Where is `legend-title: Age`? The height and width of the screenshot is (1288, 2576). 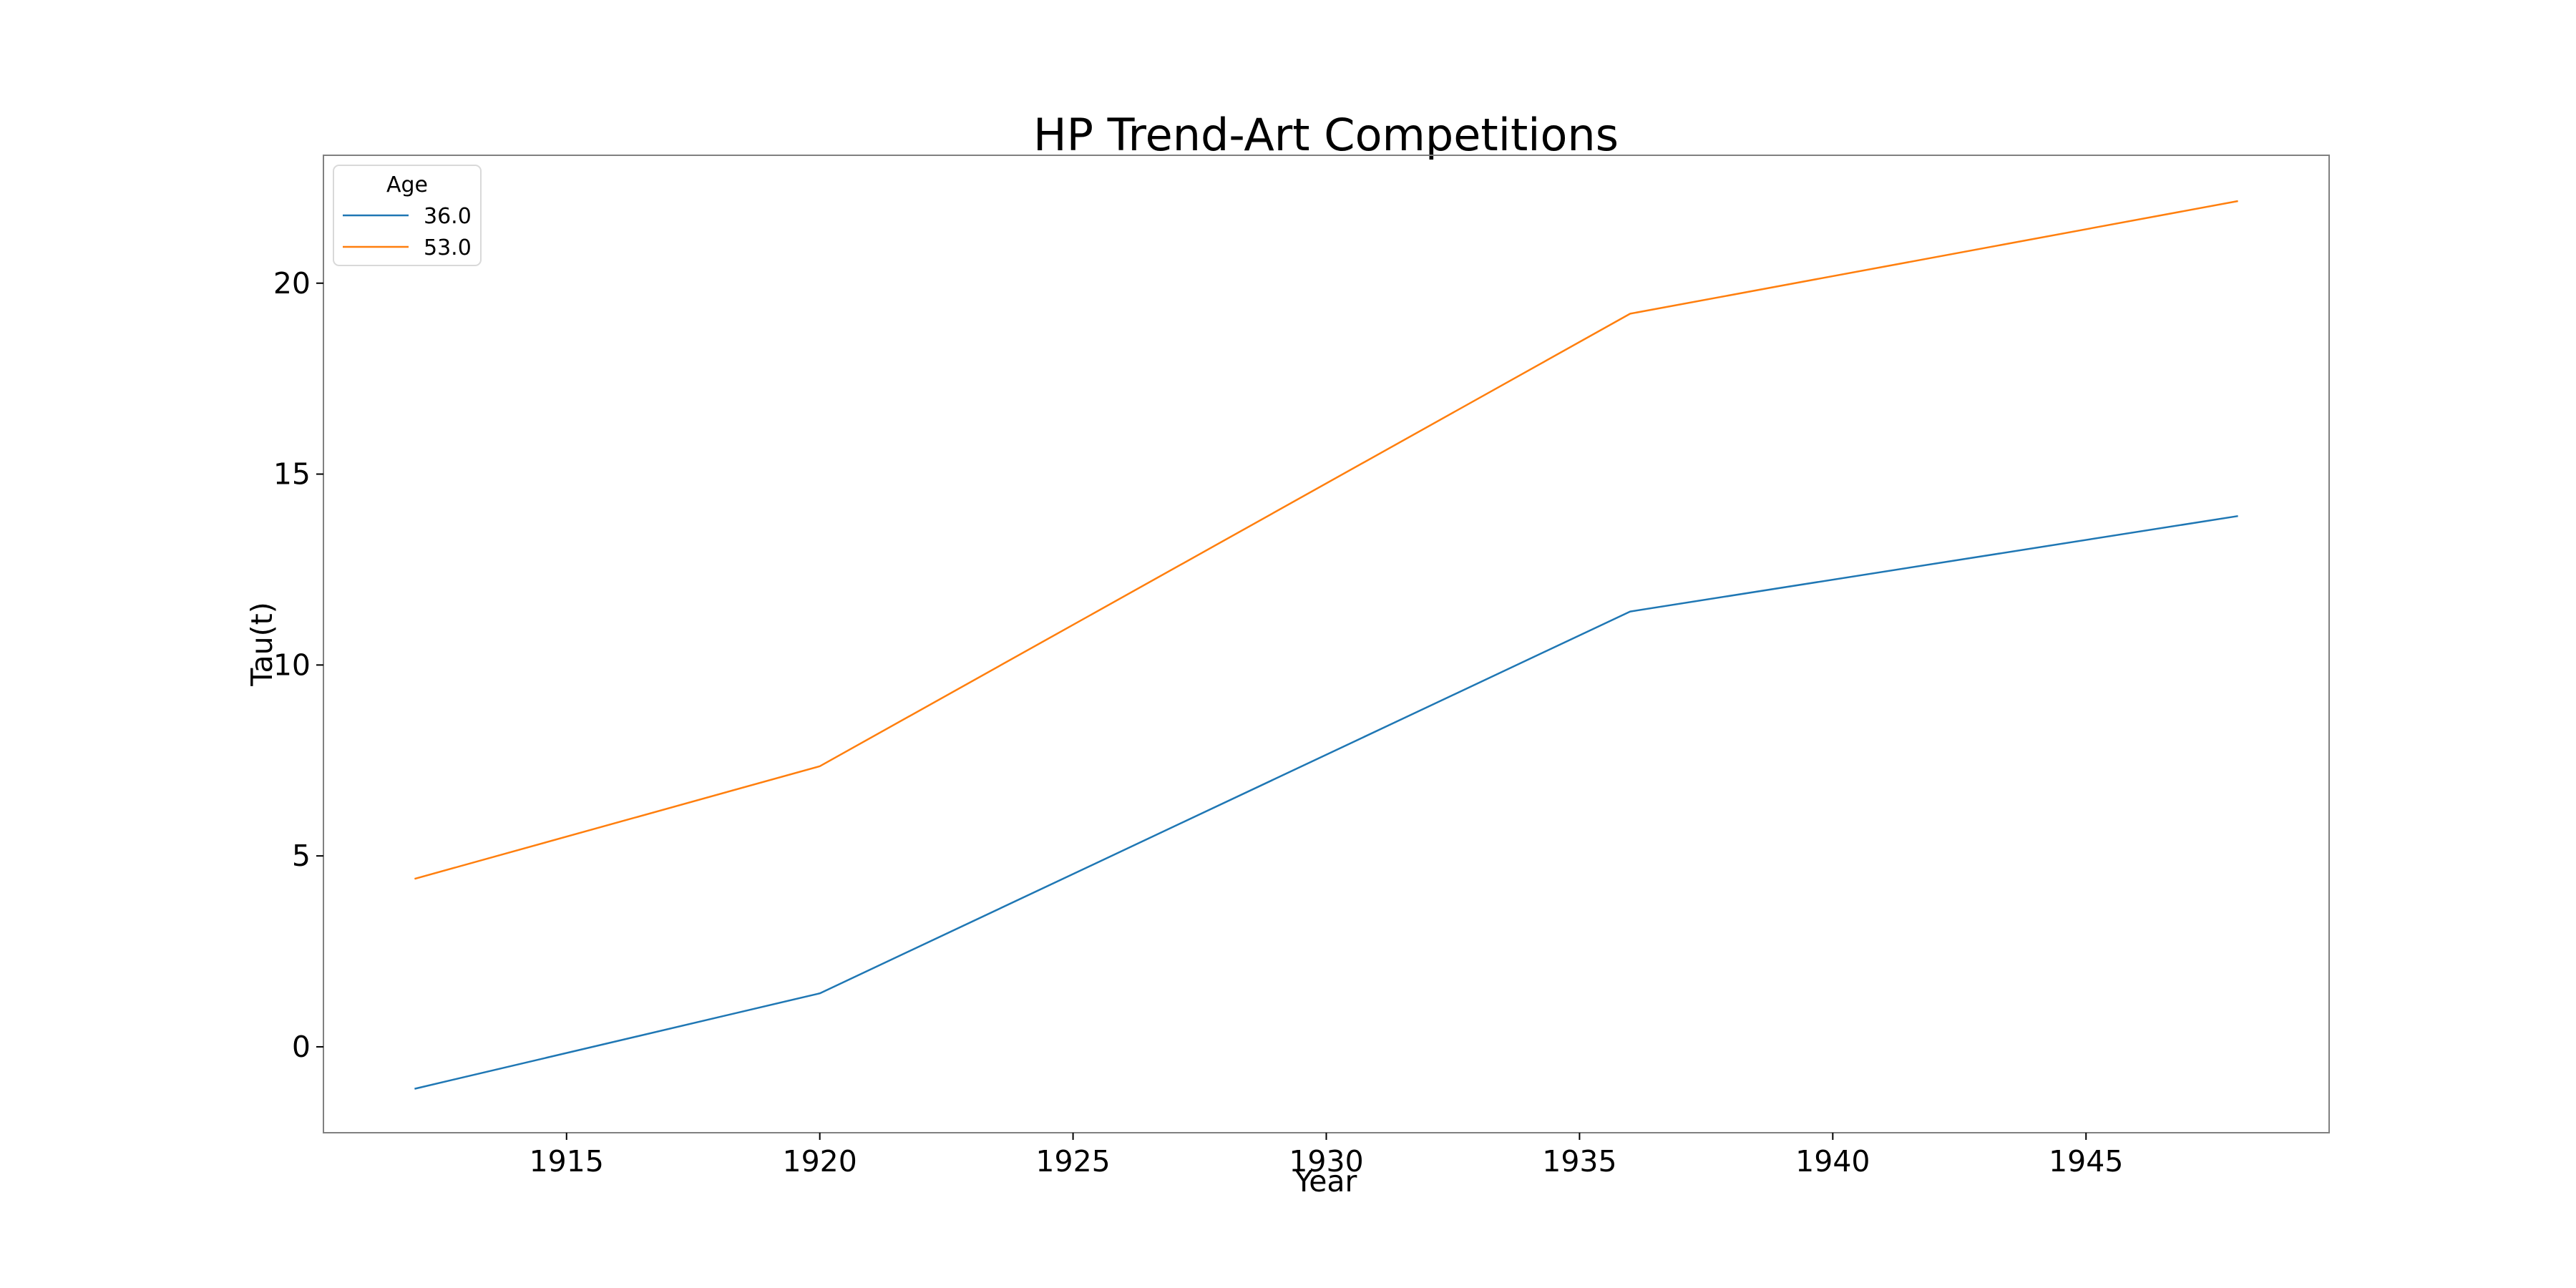
legend-title: Age is located at coordinates (407, 184).